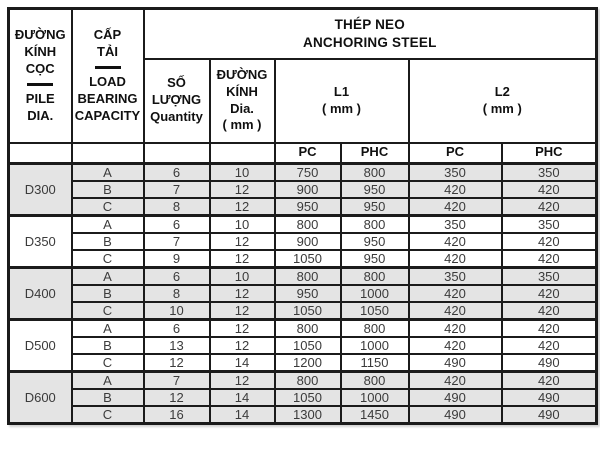  Describe the element at coordinates (176, 311) in the screenshot. I see `quantity-cell: 10` at that location.